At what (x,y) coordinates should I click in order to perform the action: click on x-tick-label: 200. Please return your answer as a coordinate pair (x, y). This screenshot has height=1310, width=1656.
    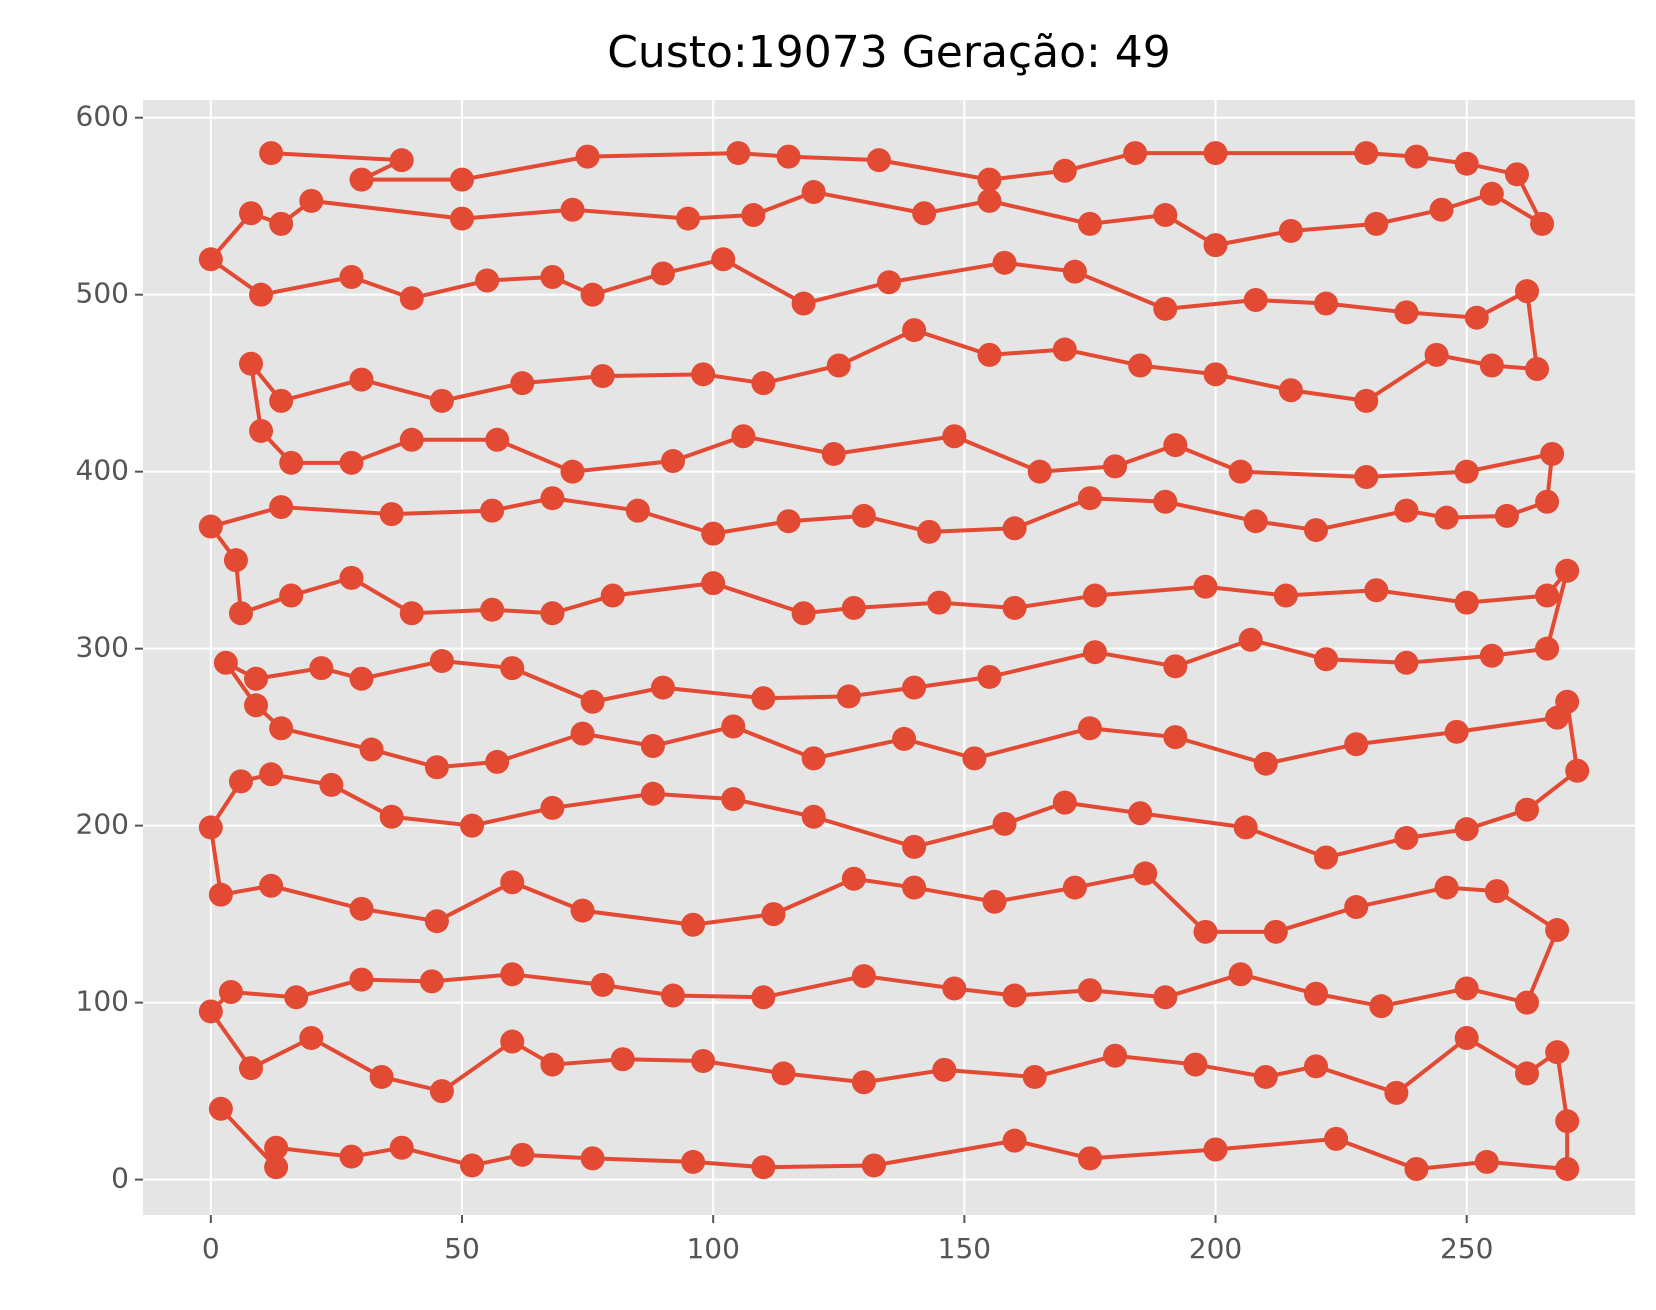
    Looking at the image, I should click on (1215, 1248).